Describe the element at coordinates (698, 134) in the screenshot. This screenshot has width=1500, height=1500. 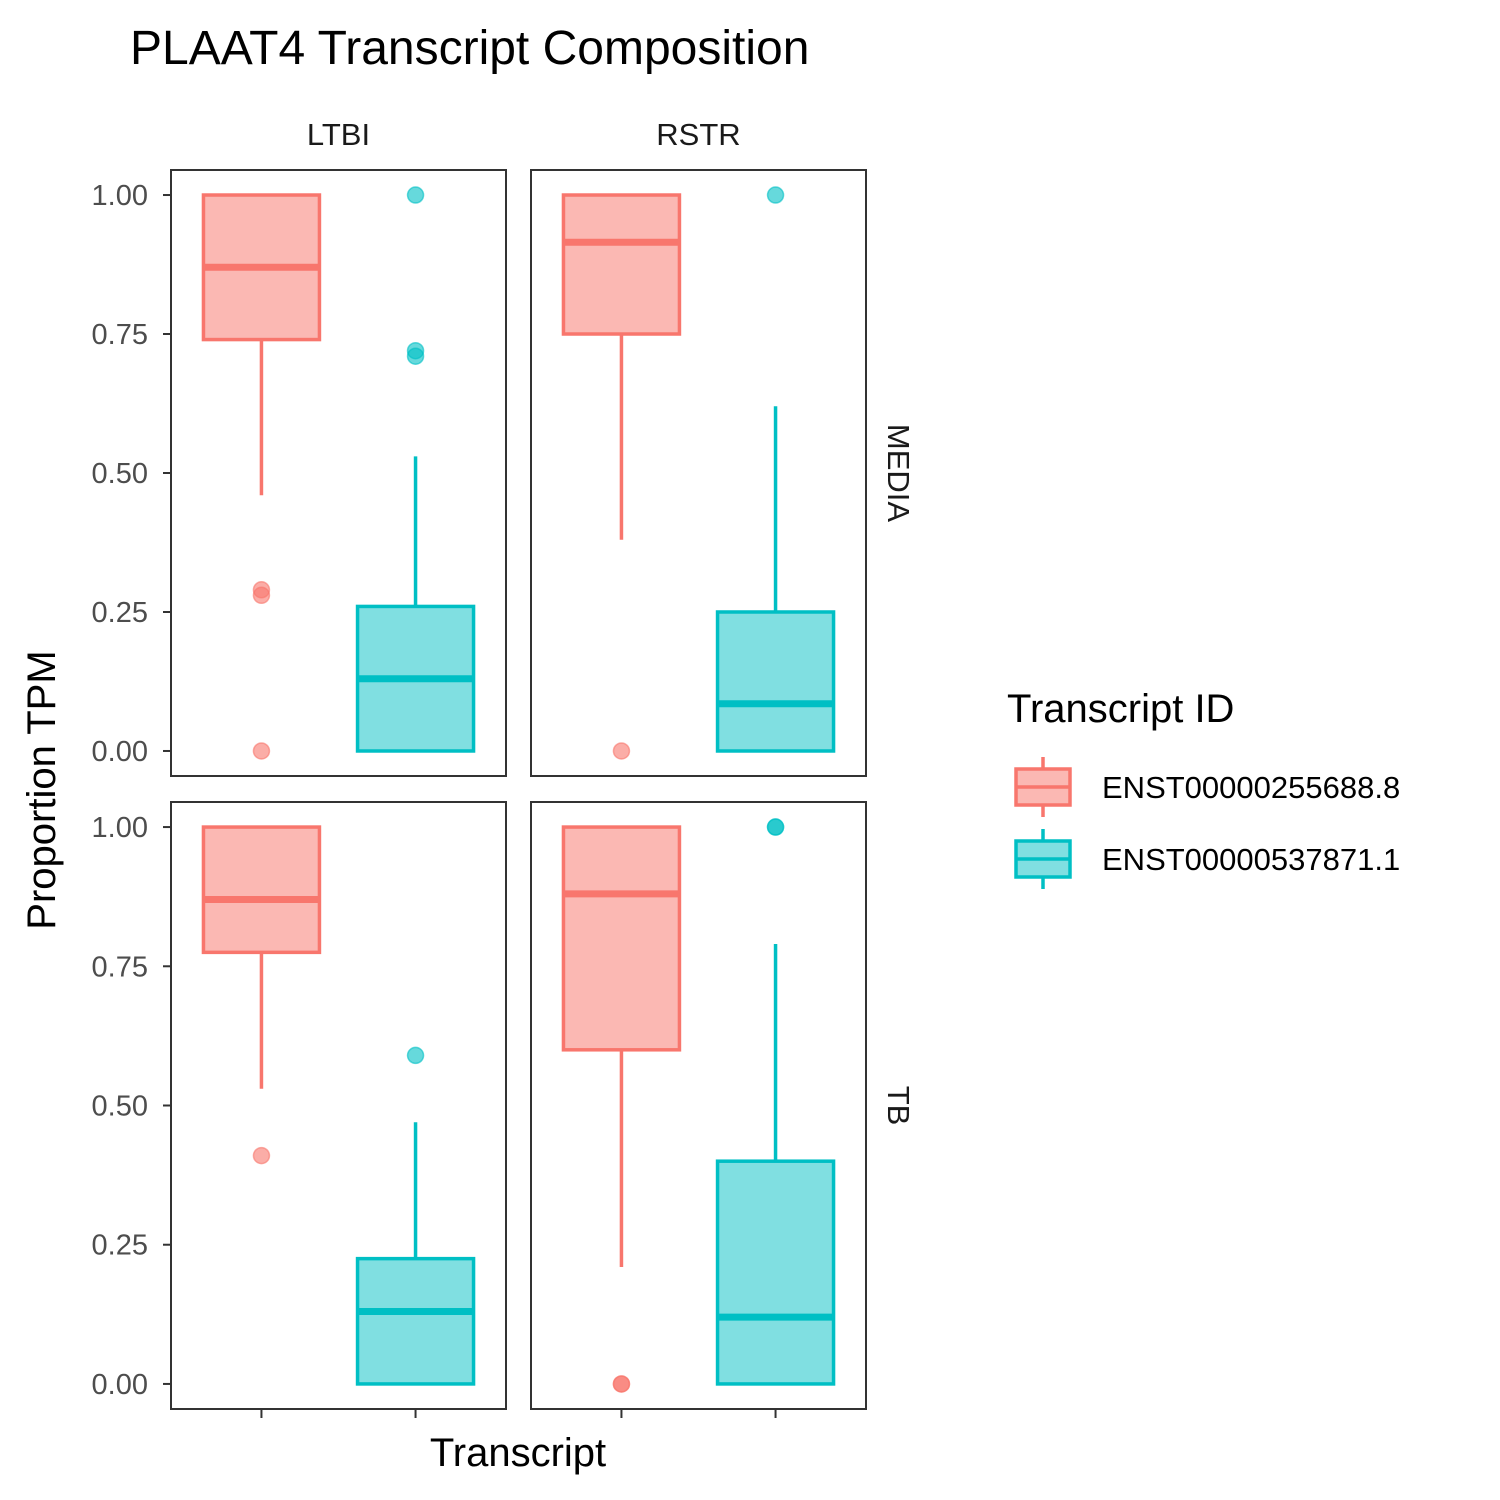
I see `facet-column-label: RSTR` at that location.